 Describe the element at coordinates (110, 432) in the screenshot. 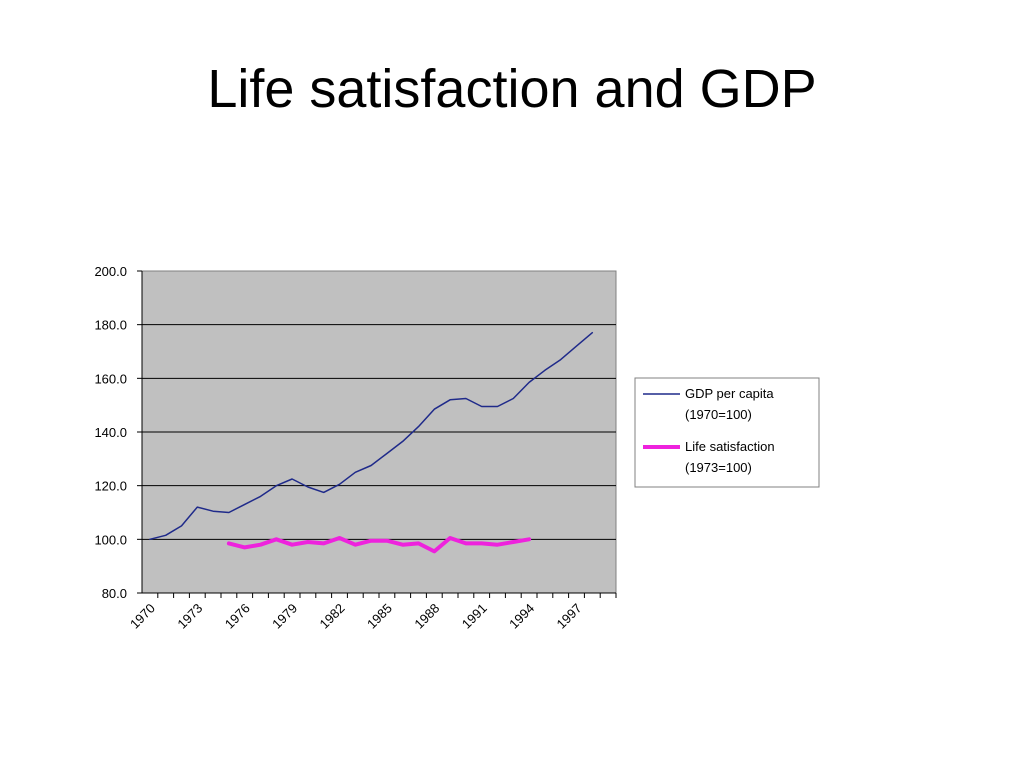

I see `y-tick-label: 140.0` at that location.